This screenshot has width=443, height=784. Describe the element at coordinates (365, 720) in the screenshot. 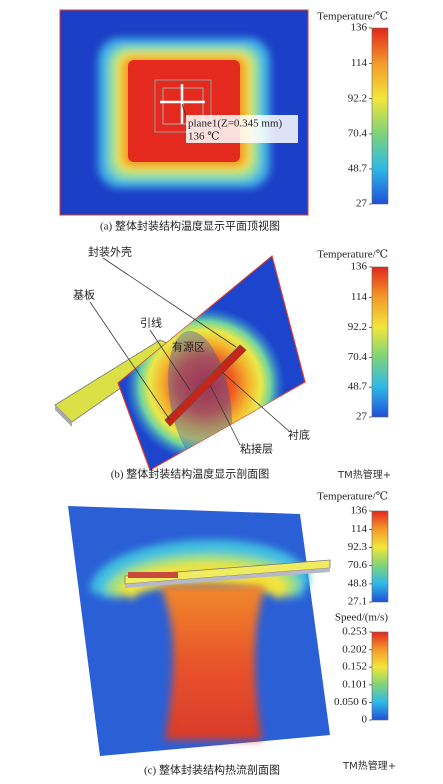

I see `tick-label: 0` at that location.